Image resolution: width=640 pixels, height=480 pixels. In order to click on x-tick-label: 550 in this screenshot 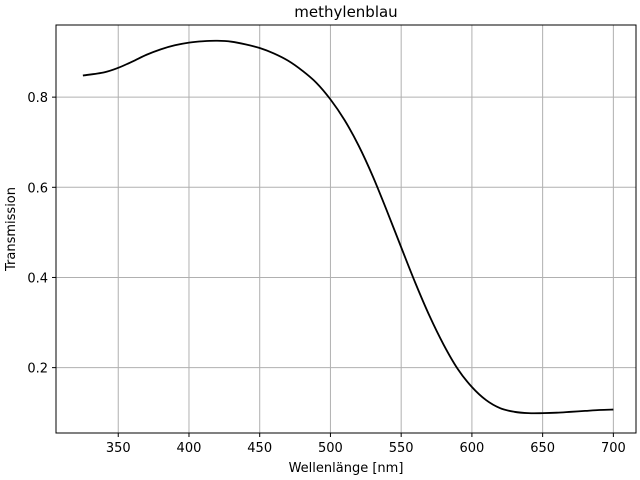, I will do `click(401, 448)`.